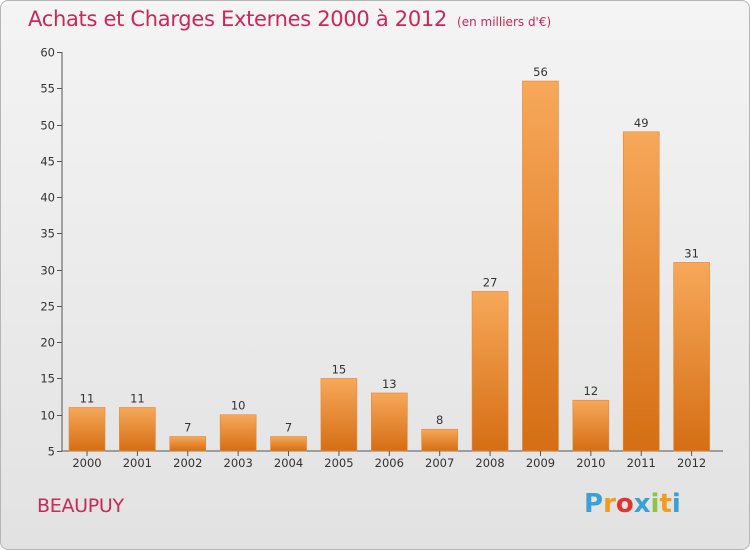  I want to click on logo-letter: P, so click(594, 504).